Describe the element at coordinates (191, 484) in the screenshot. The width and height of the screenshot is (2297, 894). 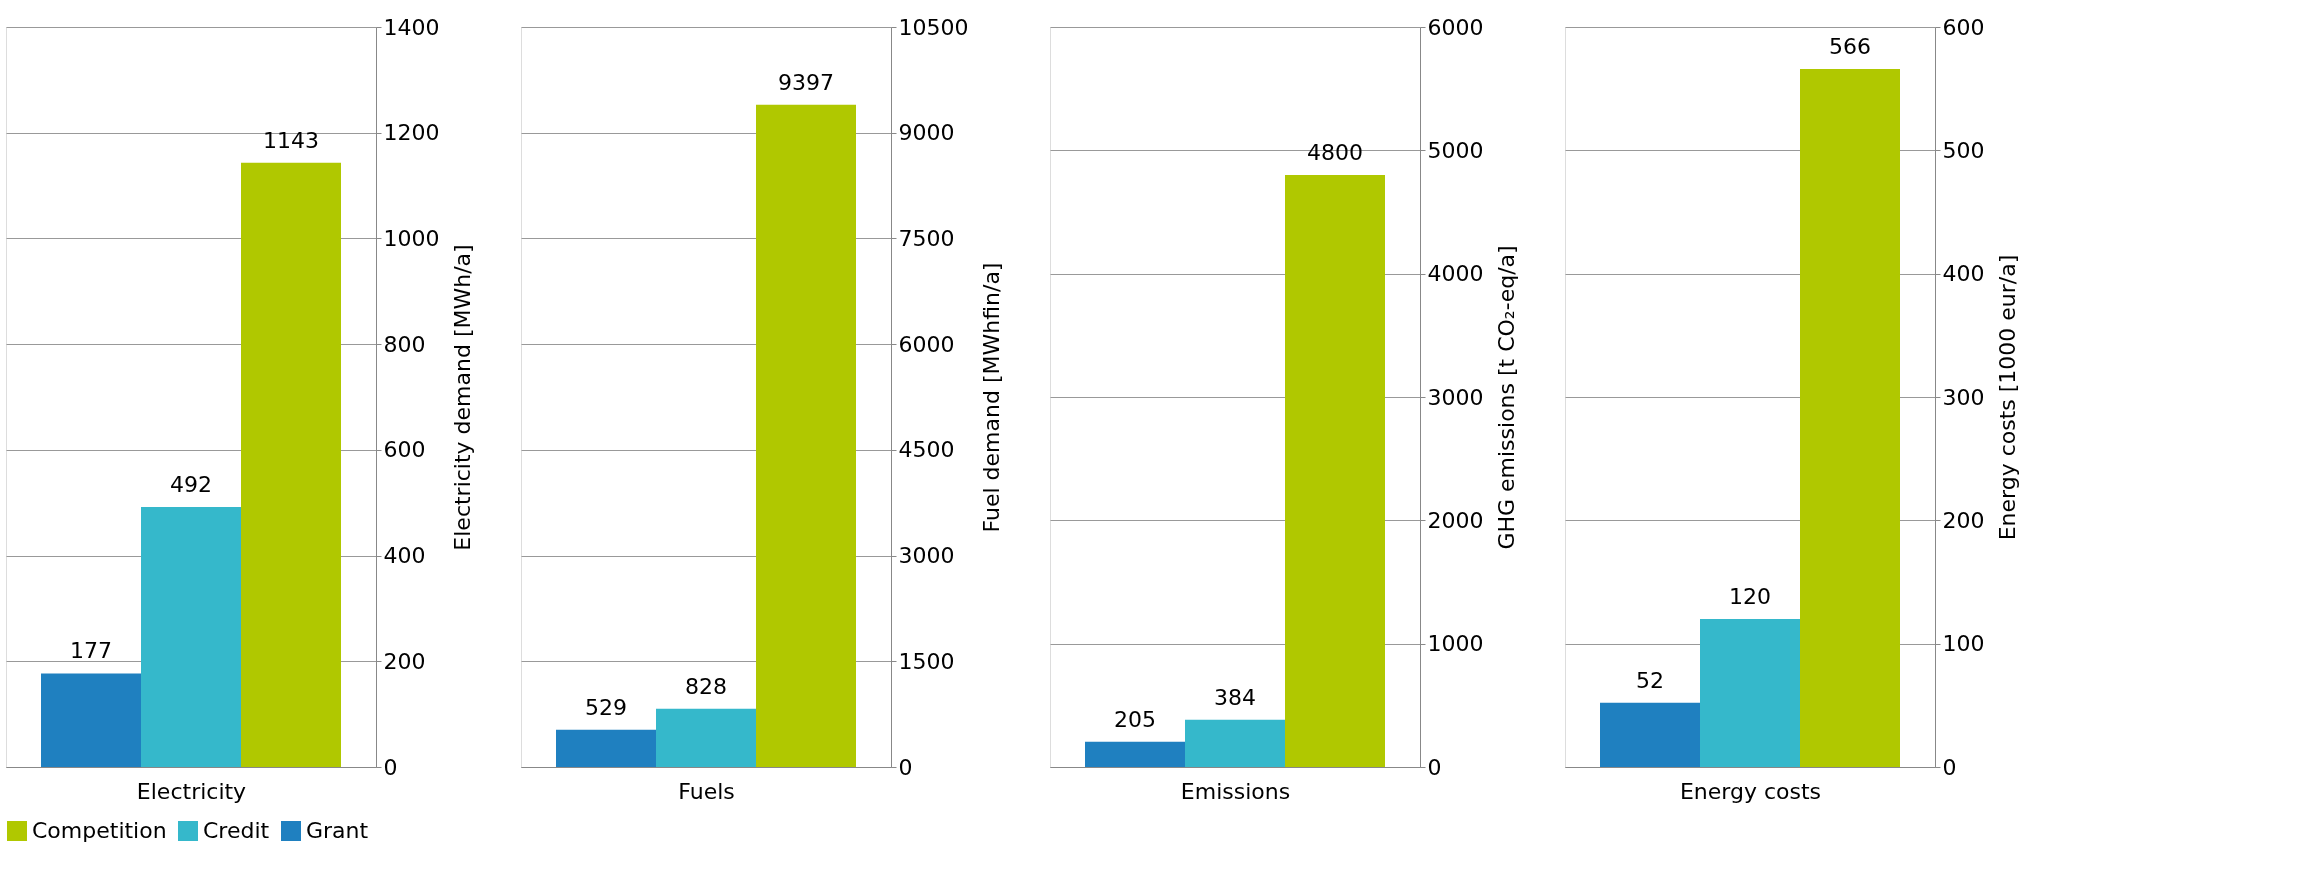
I see `data-label: 492` at that location.